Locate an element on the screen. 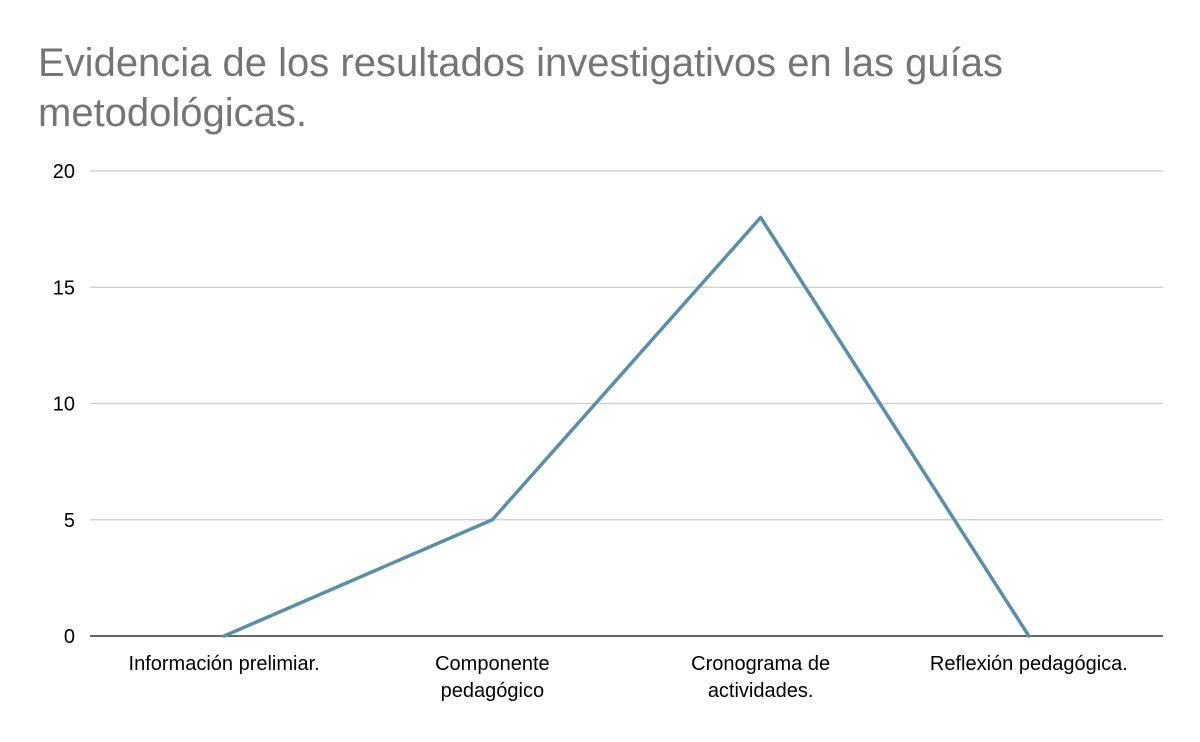 Image resolution: width=1200 pixels, height=742 pixels. x-category-label: Información prelimiar. is located at coordinates (224, 664).